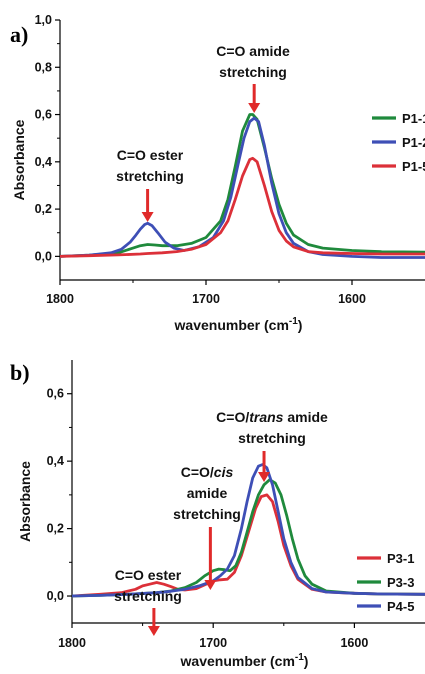  I want to click on legend-label: P3-3, so click(400, 582).